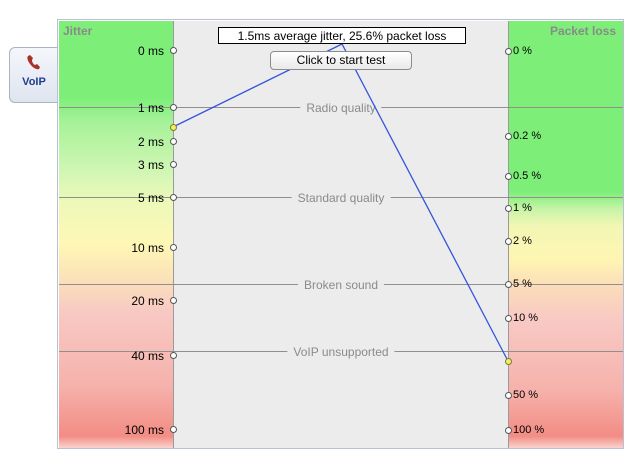 The height and width of the screenshot is (460, 643). Describe the element at coordinates (150, 198) in the screenshot. I see `jitter-tick: 5 ms` at that location.